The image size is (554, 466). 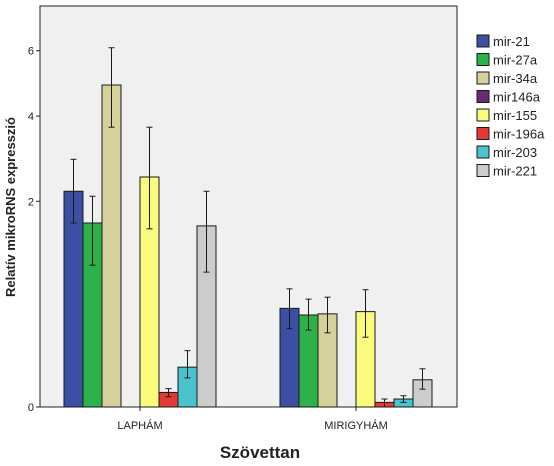 What do you see at coordinates (515, 115) in the screenshot?
I see `legend-label-mir-155: mir-155` at bounding box center [515, 115].